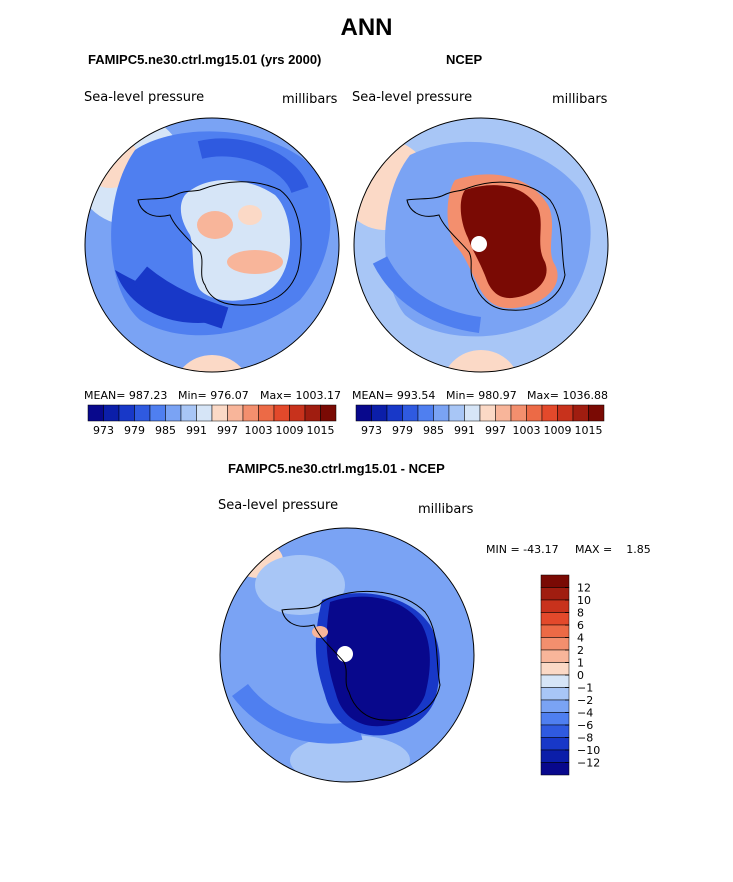 The height and width of the screenshot is (882, 733). Describe the element at coordinates (433, 430) in the screenshot. I see `colorbar-1-tick-label: 985` at that location.